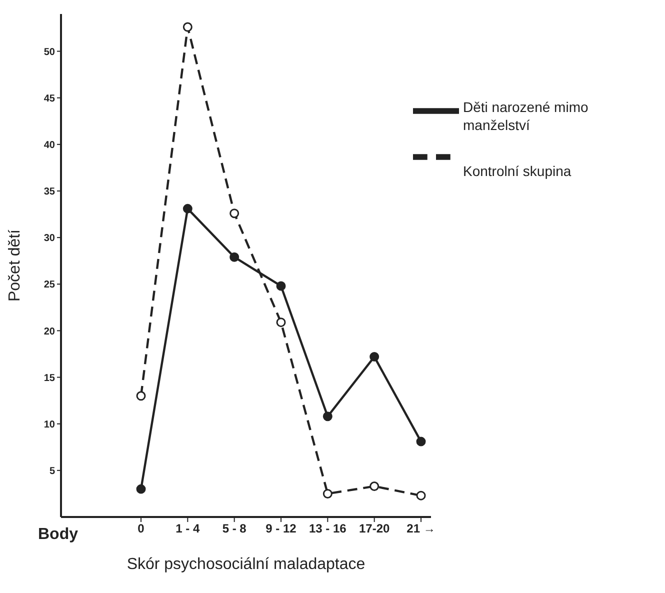  What do you see at coordinates (50, 285) in the screenshot?
I see `y-tick-label: 25` at bounding box center [50, 285].